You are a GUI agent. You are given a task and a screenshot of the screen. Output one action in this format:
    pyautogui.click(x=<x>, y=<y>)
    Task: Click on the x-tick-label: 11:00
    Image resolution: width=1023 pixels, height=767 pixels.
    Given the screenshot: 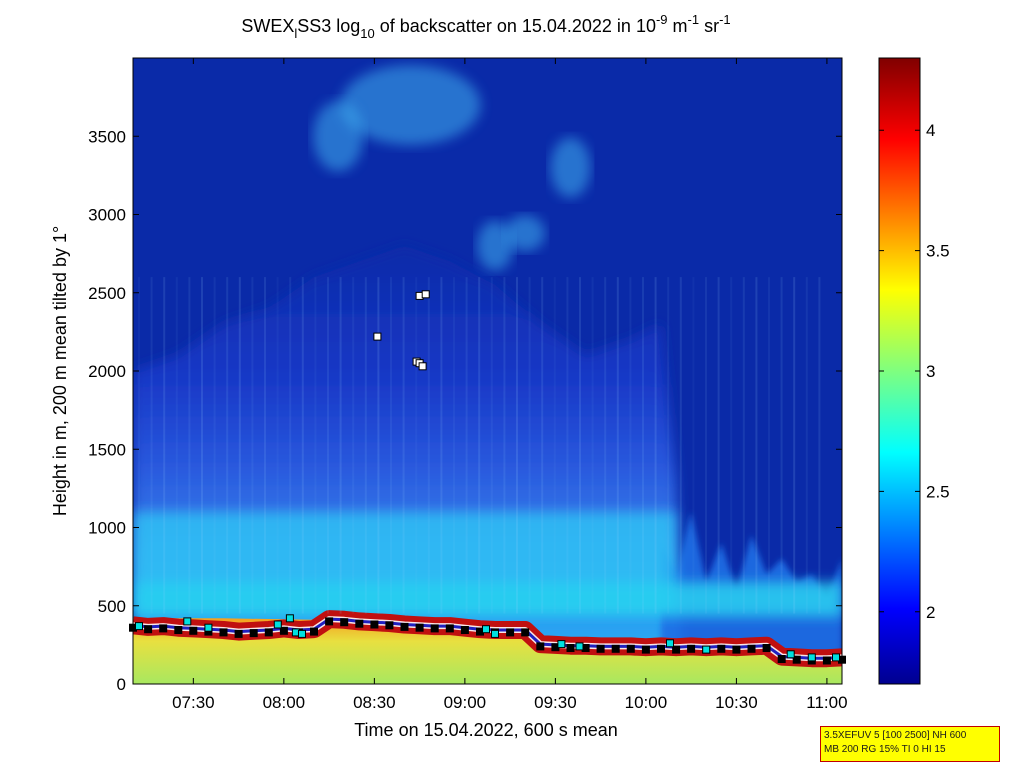 What is the action you would take?
    pyautogui.click(x=826, y=702)
    